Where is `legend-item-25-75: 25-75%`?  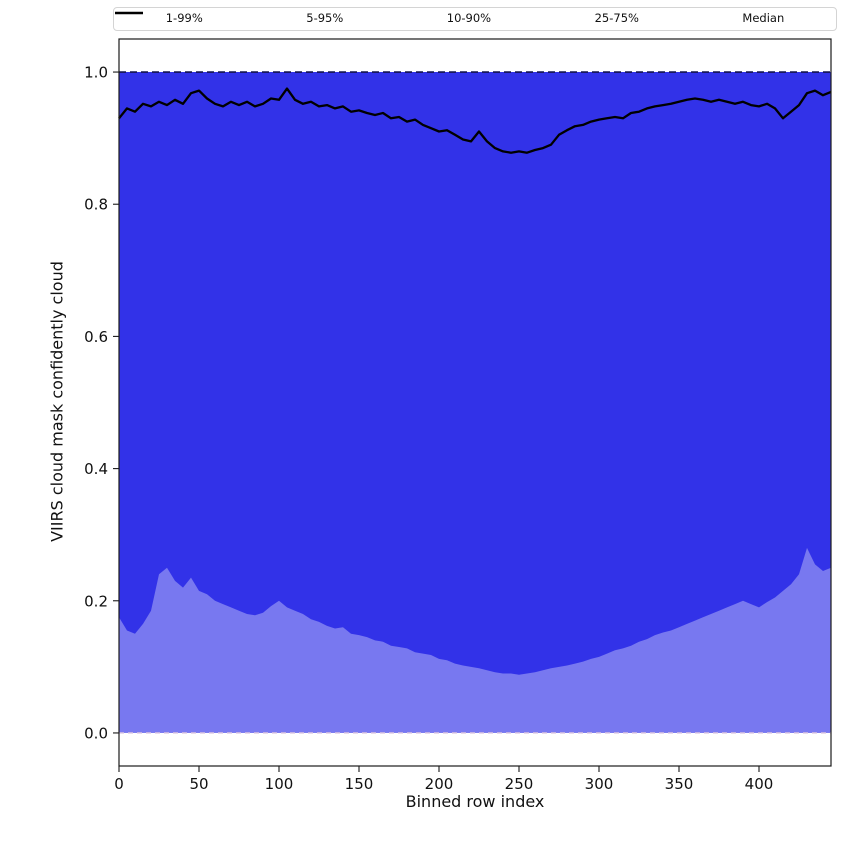 legend-item-25-75: 25-75% is located at coordinates (377, 18).